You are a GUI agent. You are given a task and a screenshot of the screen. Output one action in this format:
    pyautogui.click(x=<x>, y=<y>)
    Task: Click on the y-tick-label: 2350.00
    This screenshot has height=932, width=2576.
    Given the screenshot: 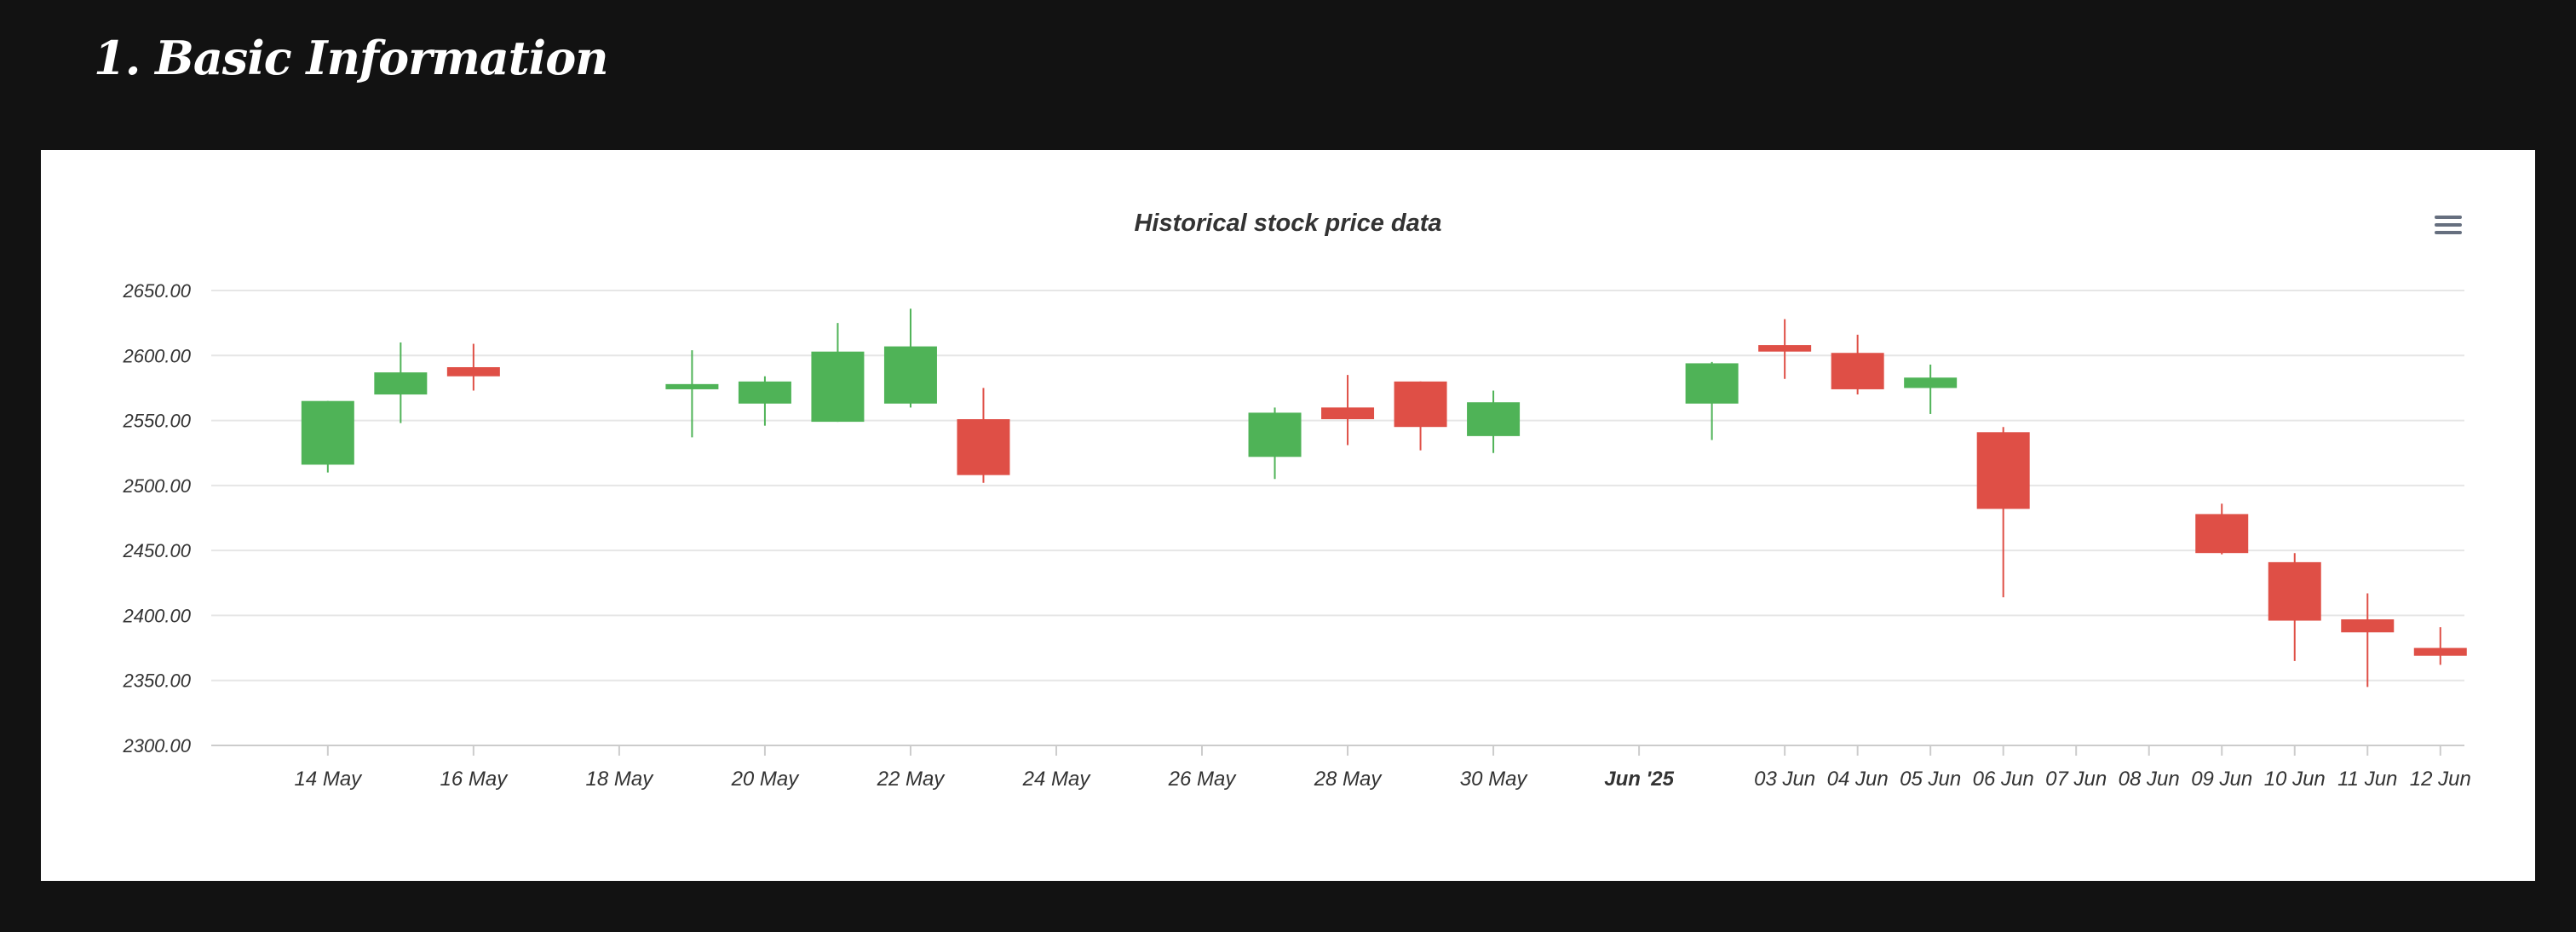 What is the action you would take?
    pyautogui.click(x=157, y=681)
    